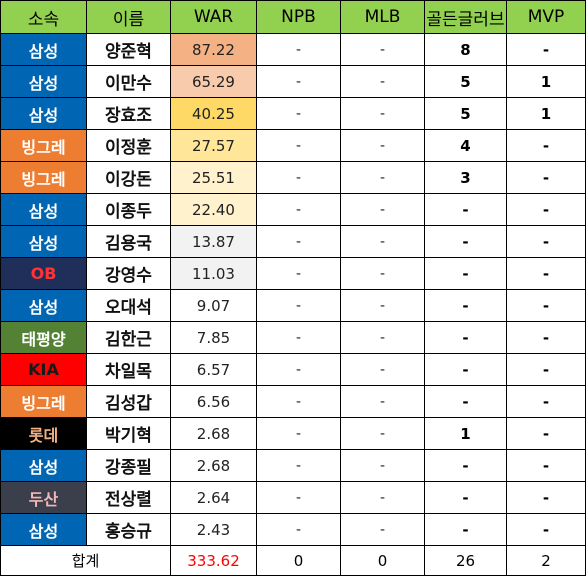 This screenshot has width=586, height=576. I want to click on team-cell: 태평양, so click(43, 337).